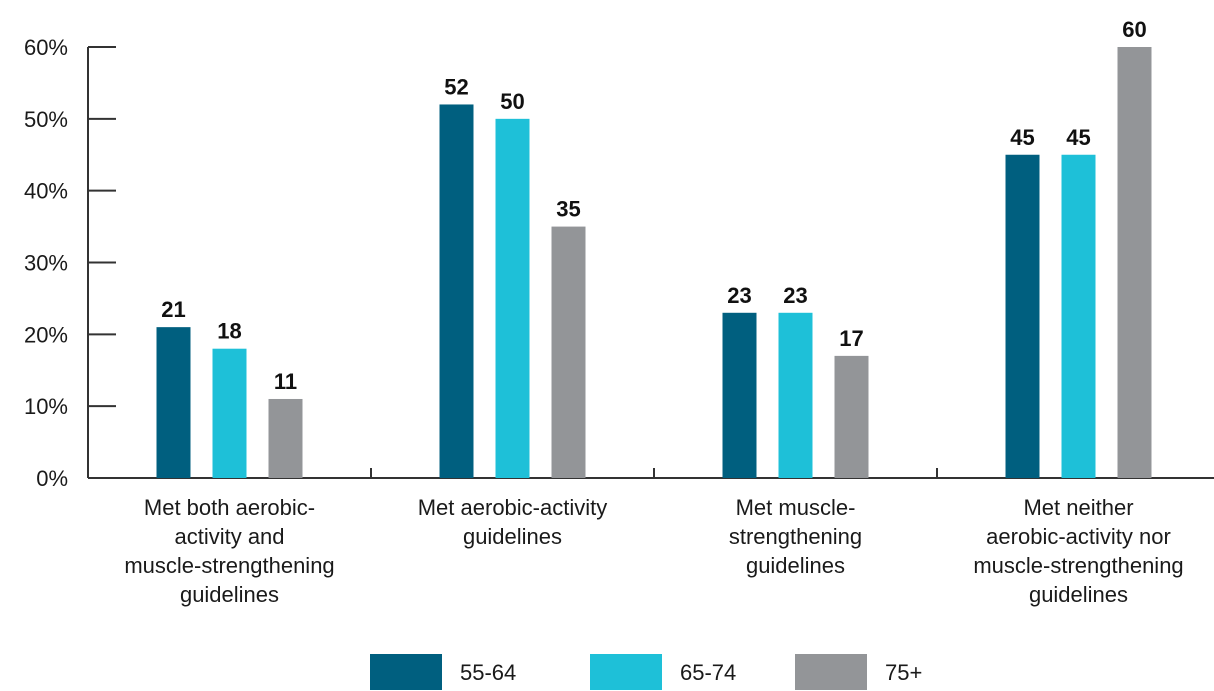 Image resolution: width=1214 pixels, height=691 pixels. What do you see at coordinates (443, 672) in the screenshot?
I see `legend-item: 55-64` at bounding box center [443, 672].